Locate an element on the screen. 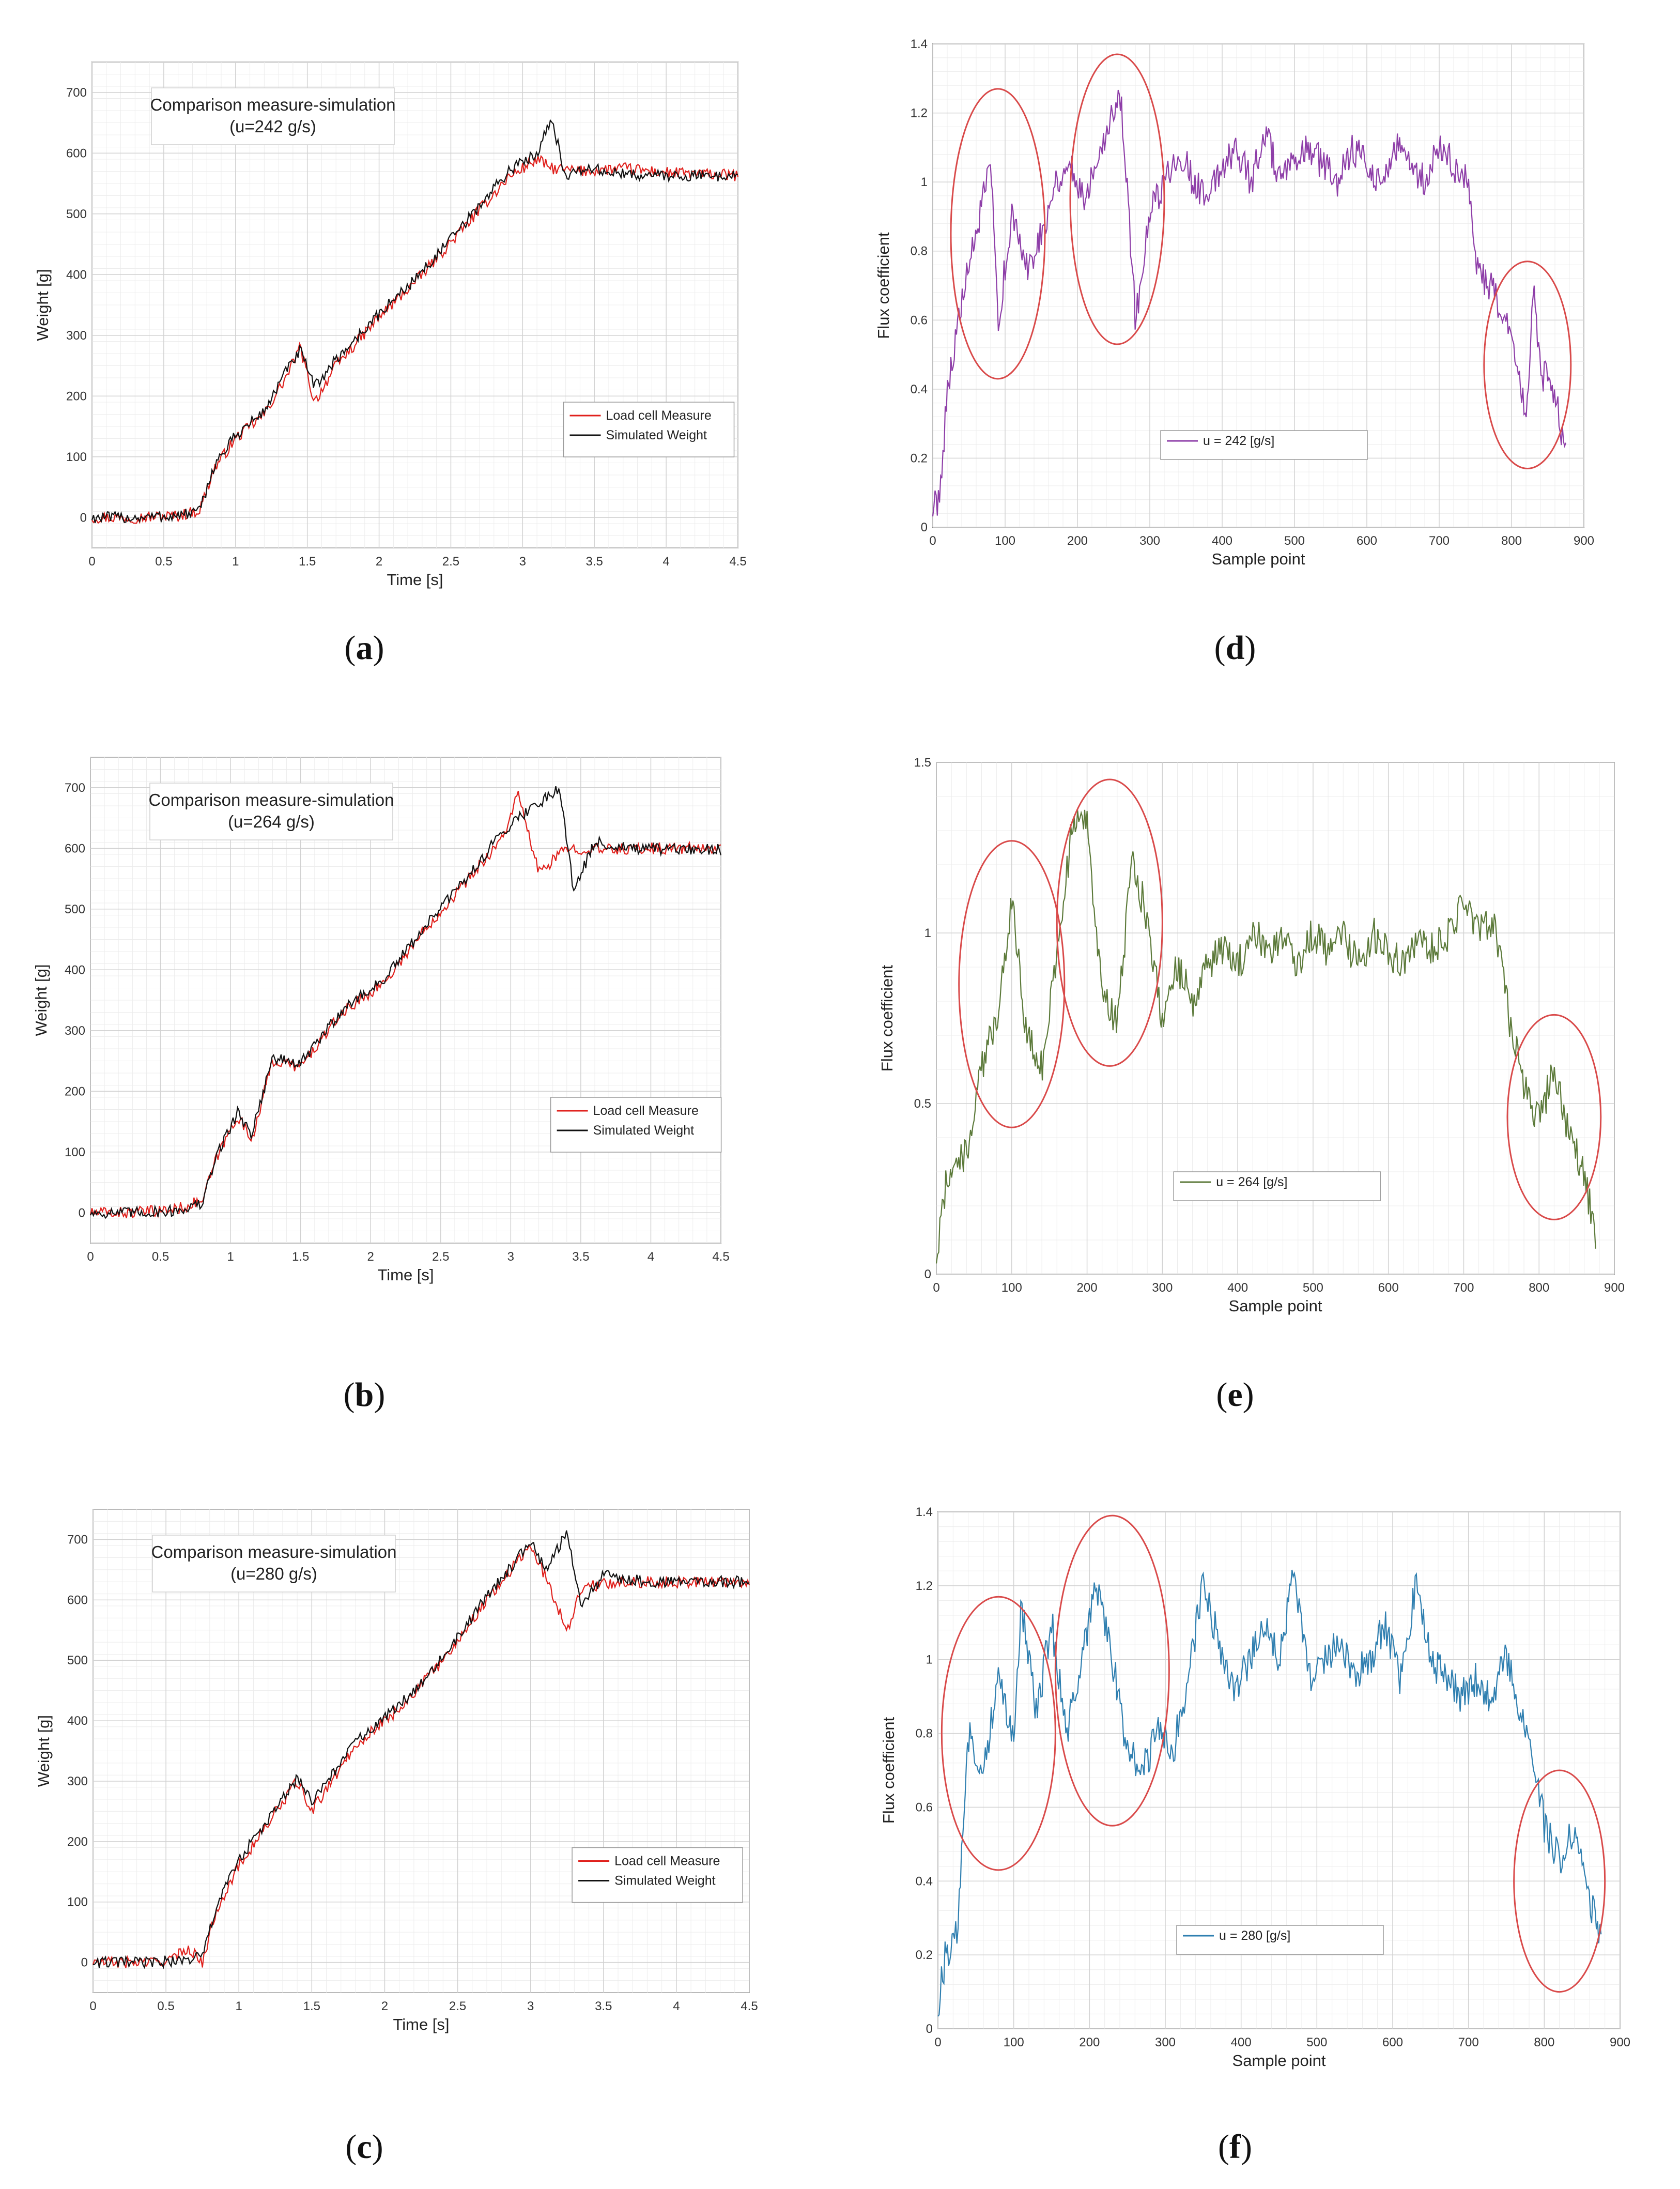 Image resolution: width=1680 pixels, height=2189 pixels. y-tick-label: 0.8 is located at coordinates (919, 251).